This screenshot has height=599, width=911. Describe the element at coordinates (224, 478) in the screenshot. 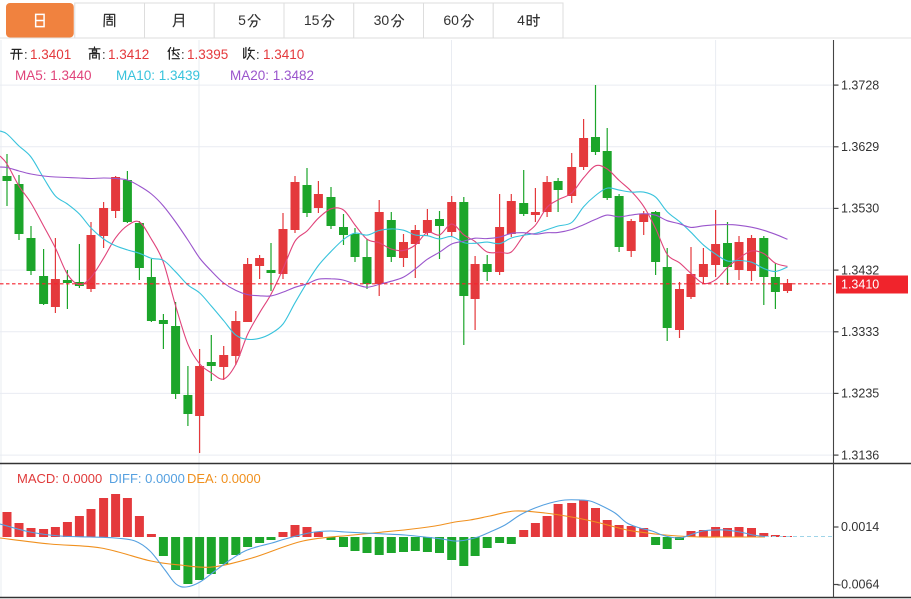

I see `svg-text: DEA: 0.0000` at that location.